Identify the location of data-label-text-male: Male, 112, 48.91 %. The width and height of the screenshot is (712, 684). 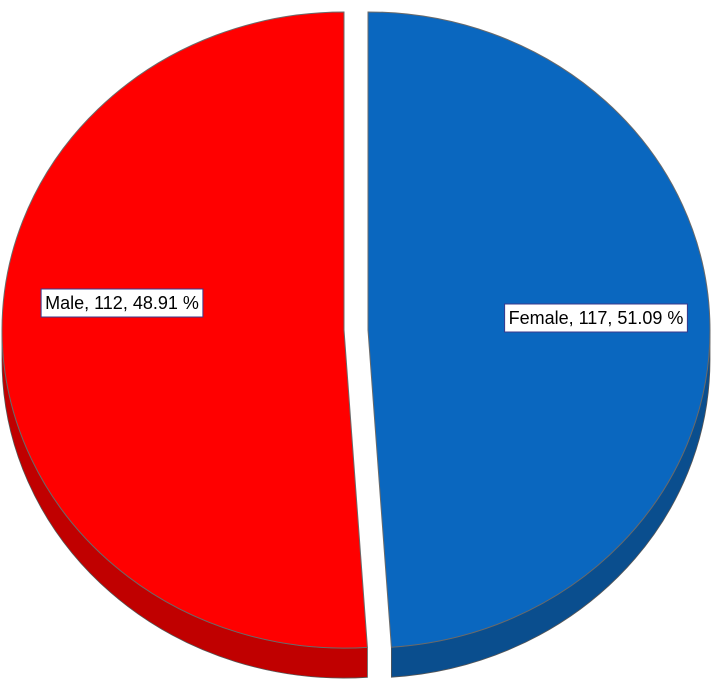
(122, 303).